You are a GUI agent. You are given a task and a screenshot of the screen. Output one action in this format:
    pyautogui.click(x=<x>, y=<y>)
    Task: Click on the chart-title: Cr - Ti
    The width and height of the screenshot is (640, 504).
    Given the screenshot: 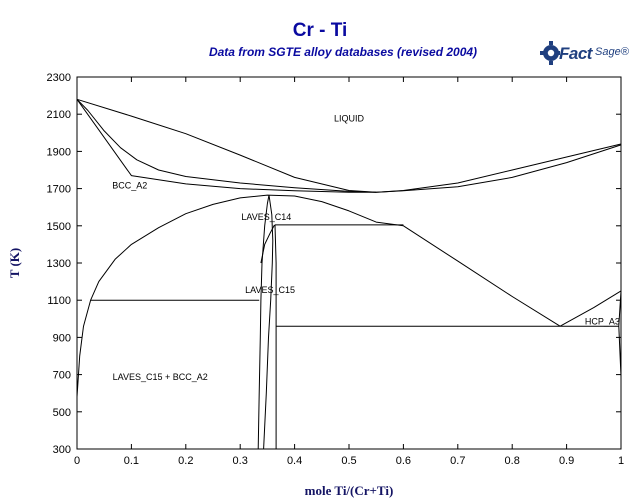 What is the action you would take?
    pyautogui.click(x=320, y=30)
    